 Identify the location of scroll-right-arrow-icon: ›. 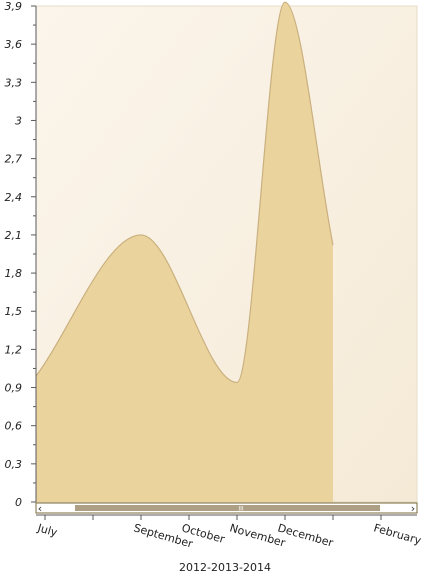
(413, 508).